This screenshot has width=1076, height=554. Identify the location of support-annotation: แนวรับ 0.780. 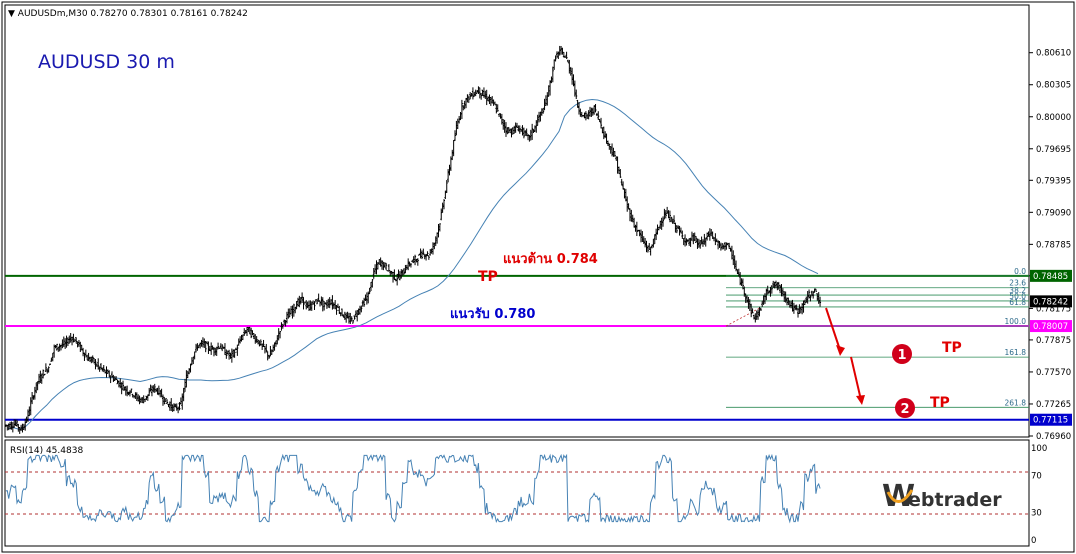
(492, 314).